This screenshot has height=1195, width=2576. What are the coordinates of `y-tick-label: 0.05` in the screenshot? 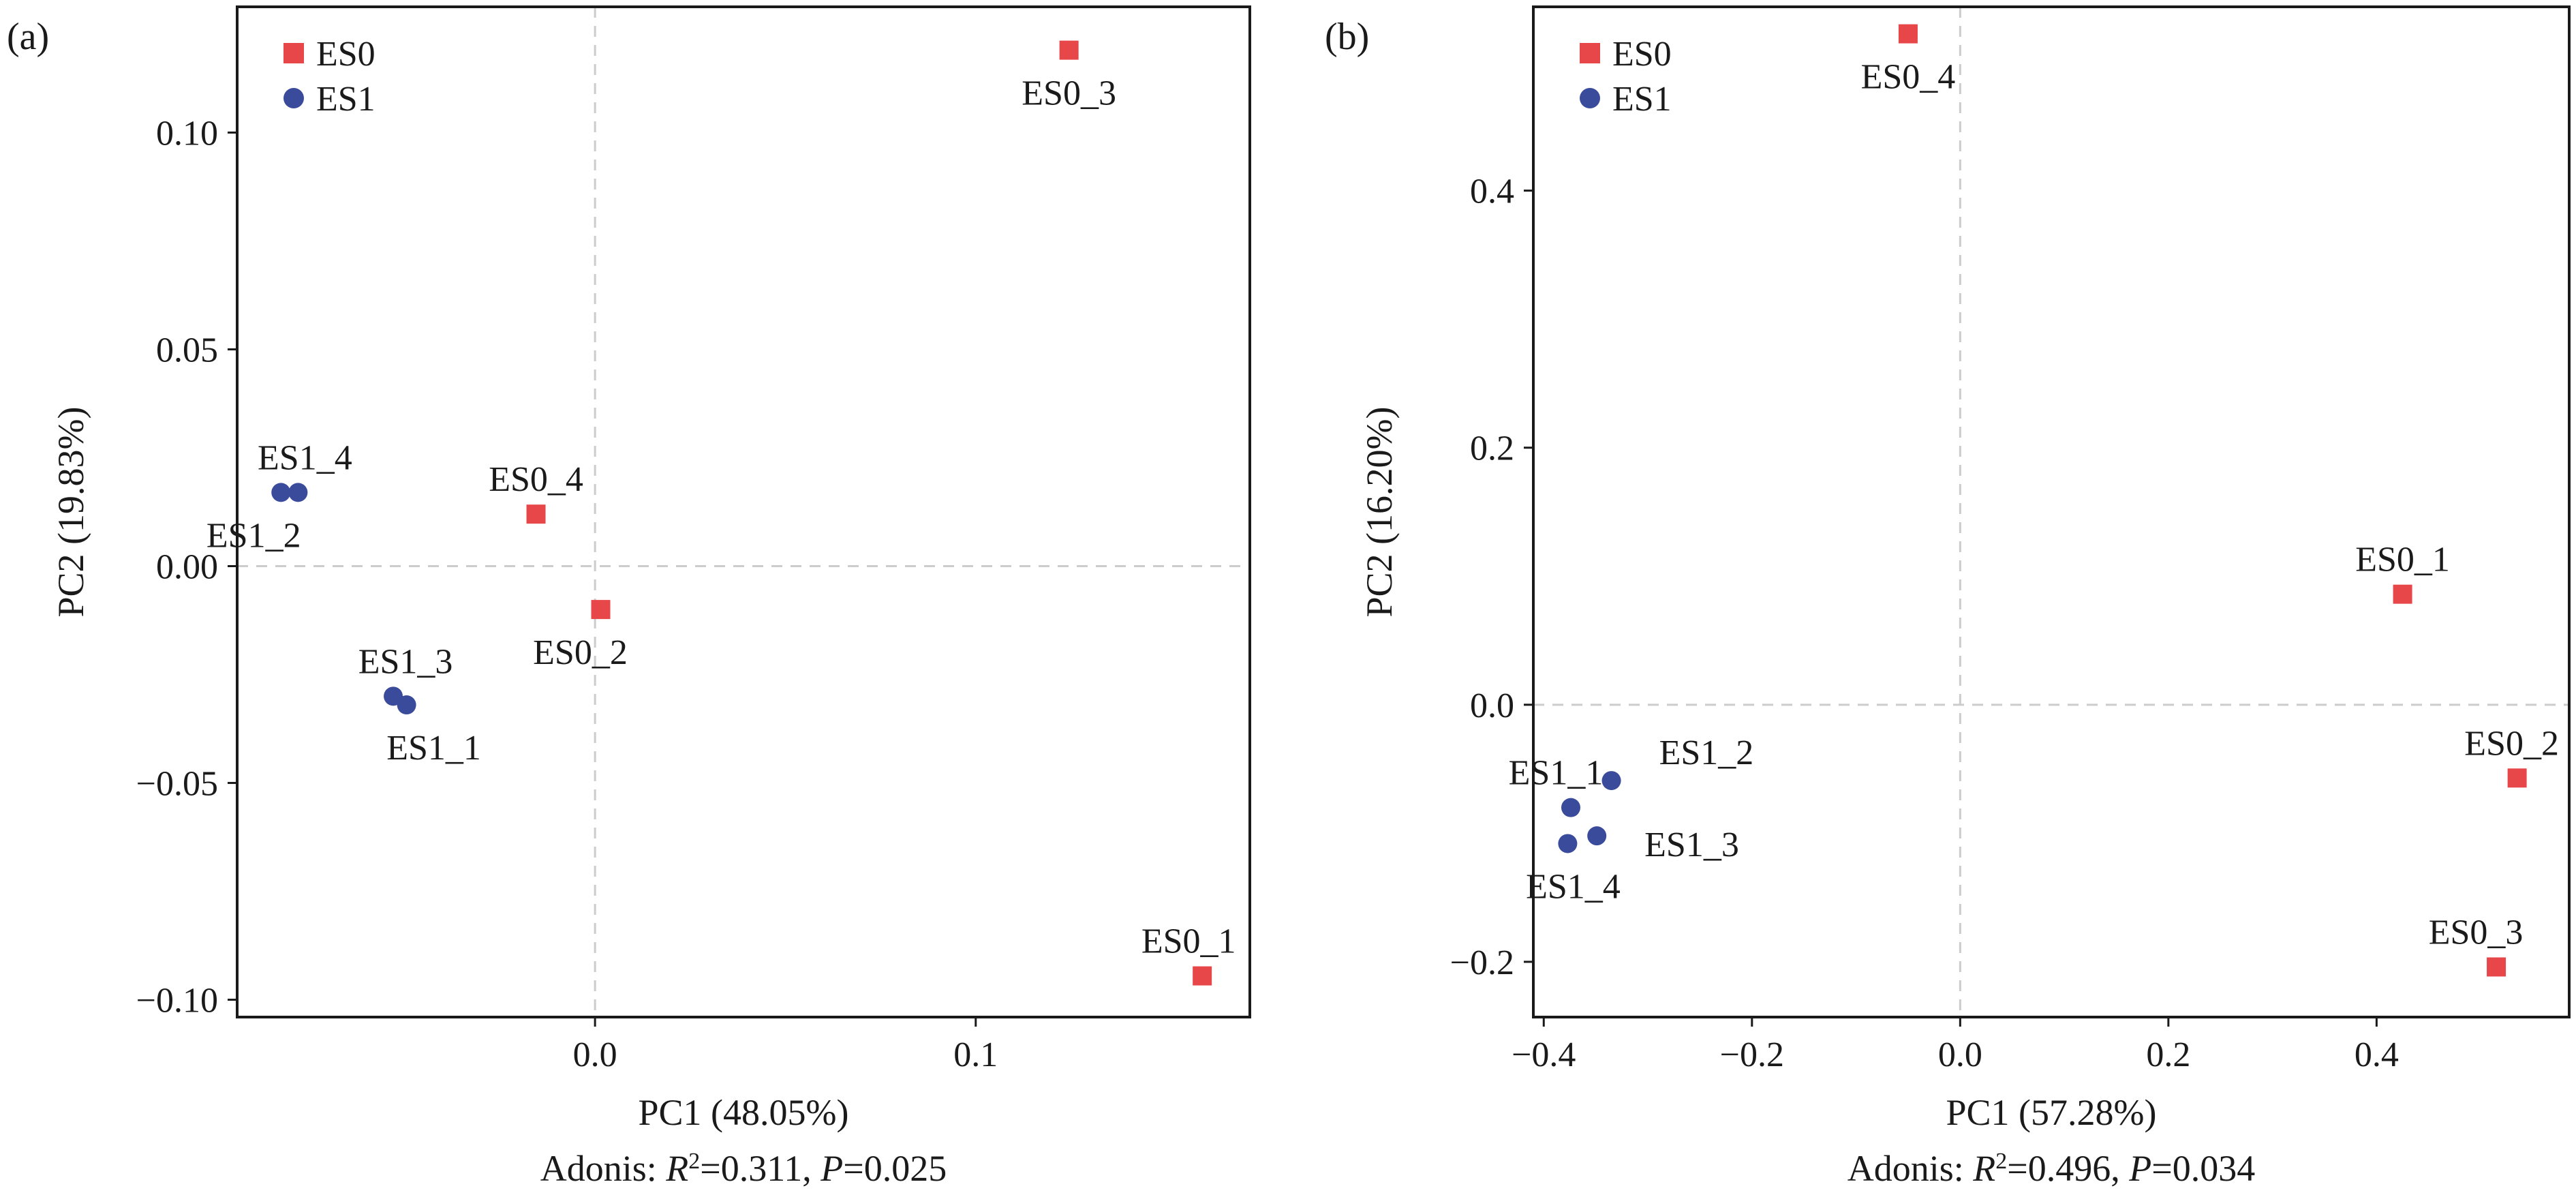 It's located at (187, 350).